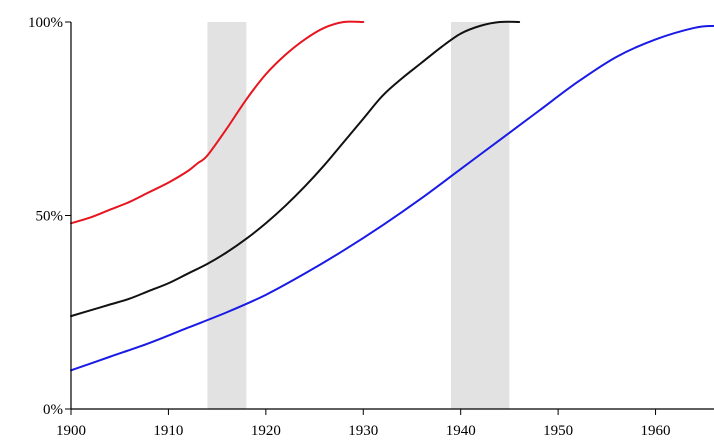 The width and height of the screenshot is (714, 446). I want to click on x-tick-label-1940: 1940, so click(461, 431).